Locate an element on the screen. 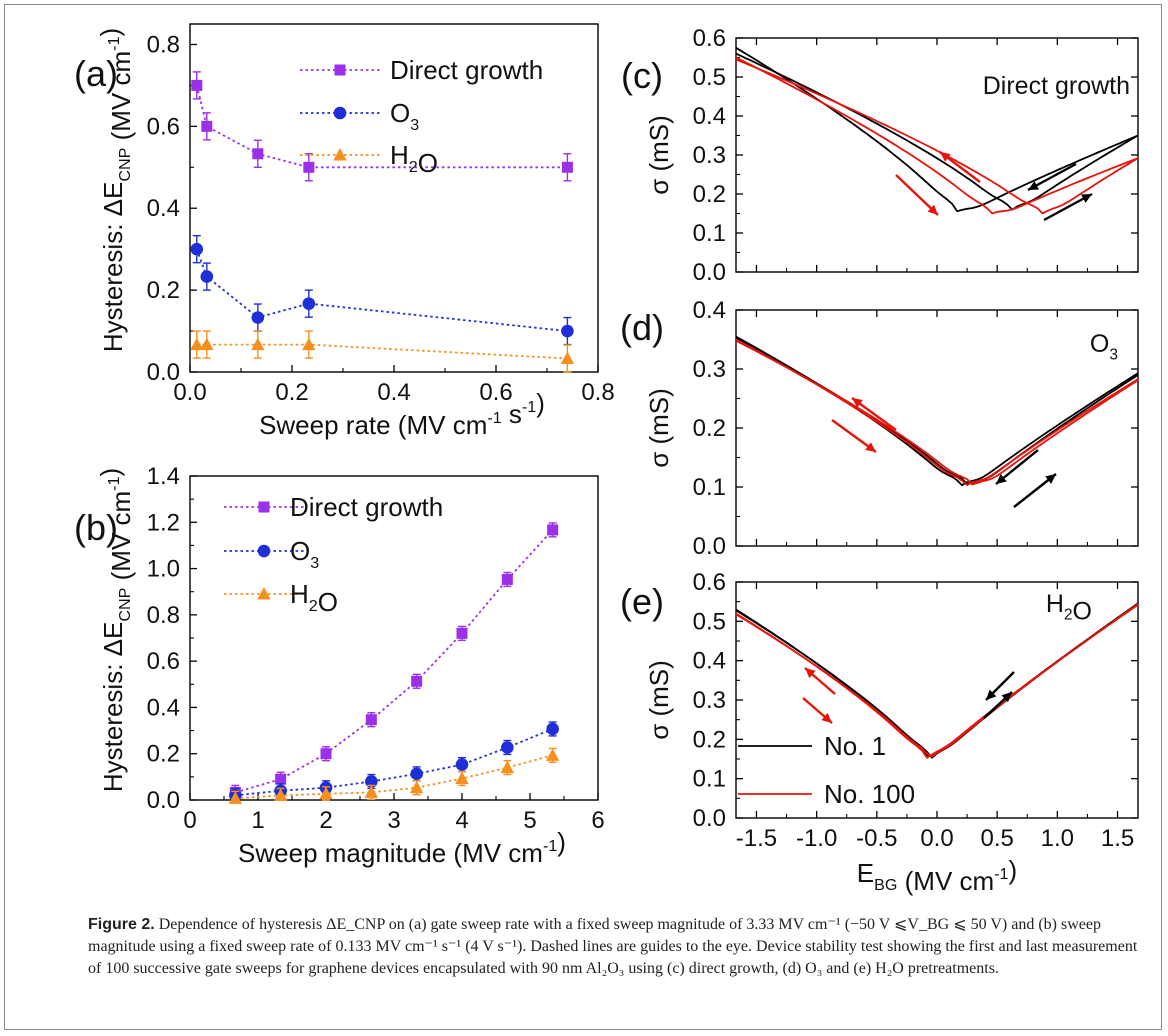  legend-label: H2O is located at coordinates (314, 598).